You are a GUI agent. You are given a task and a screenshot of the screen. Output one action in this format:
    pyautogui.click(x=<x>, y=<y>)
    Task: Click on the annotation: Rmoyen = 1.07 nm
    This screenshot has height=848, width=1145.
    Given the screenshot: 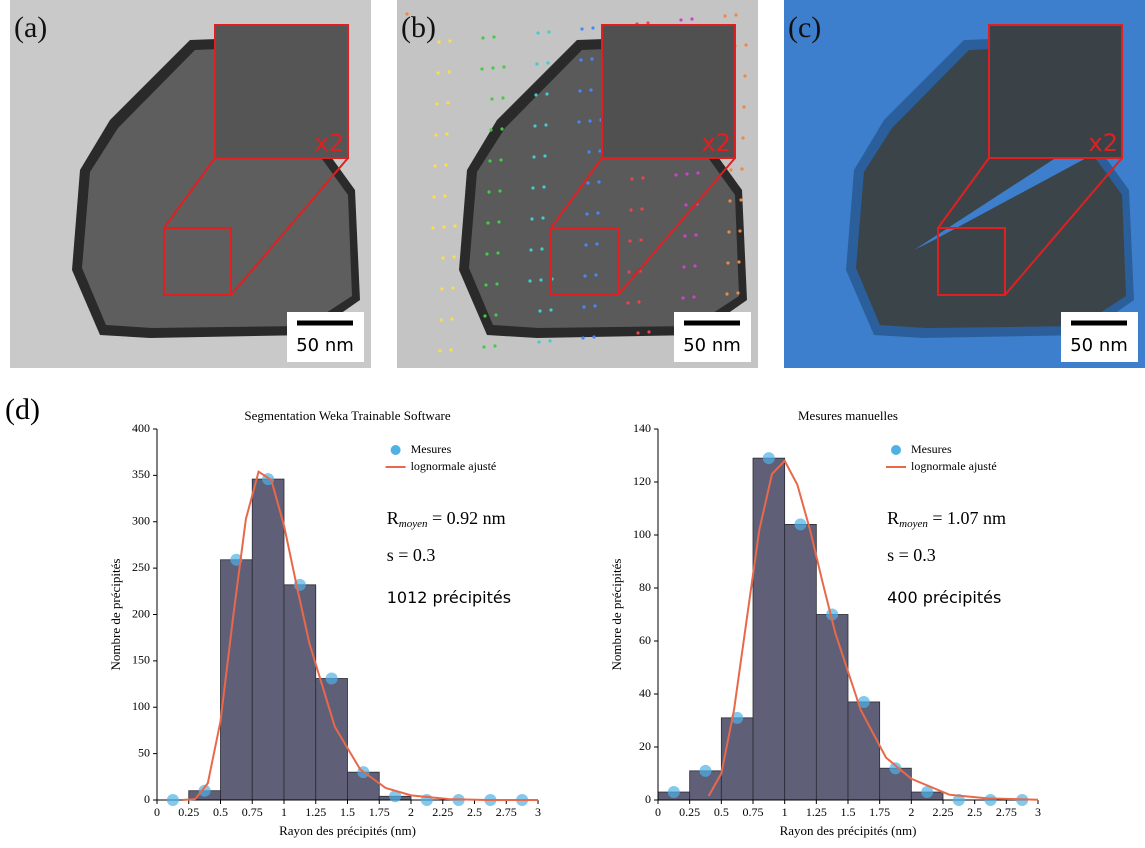 What is the action you would take?
    pyautogui.click(x=946, y=518)
    